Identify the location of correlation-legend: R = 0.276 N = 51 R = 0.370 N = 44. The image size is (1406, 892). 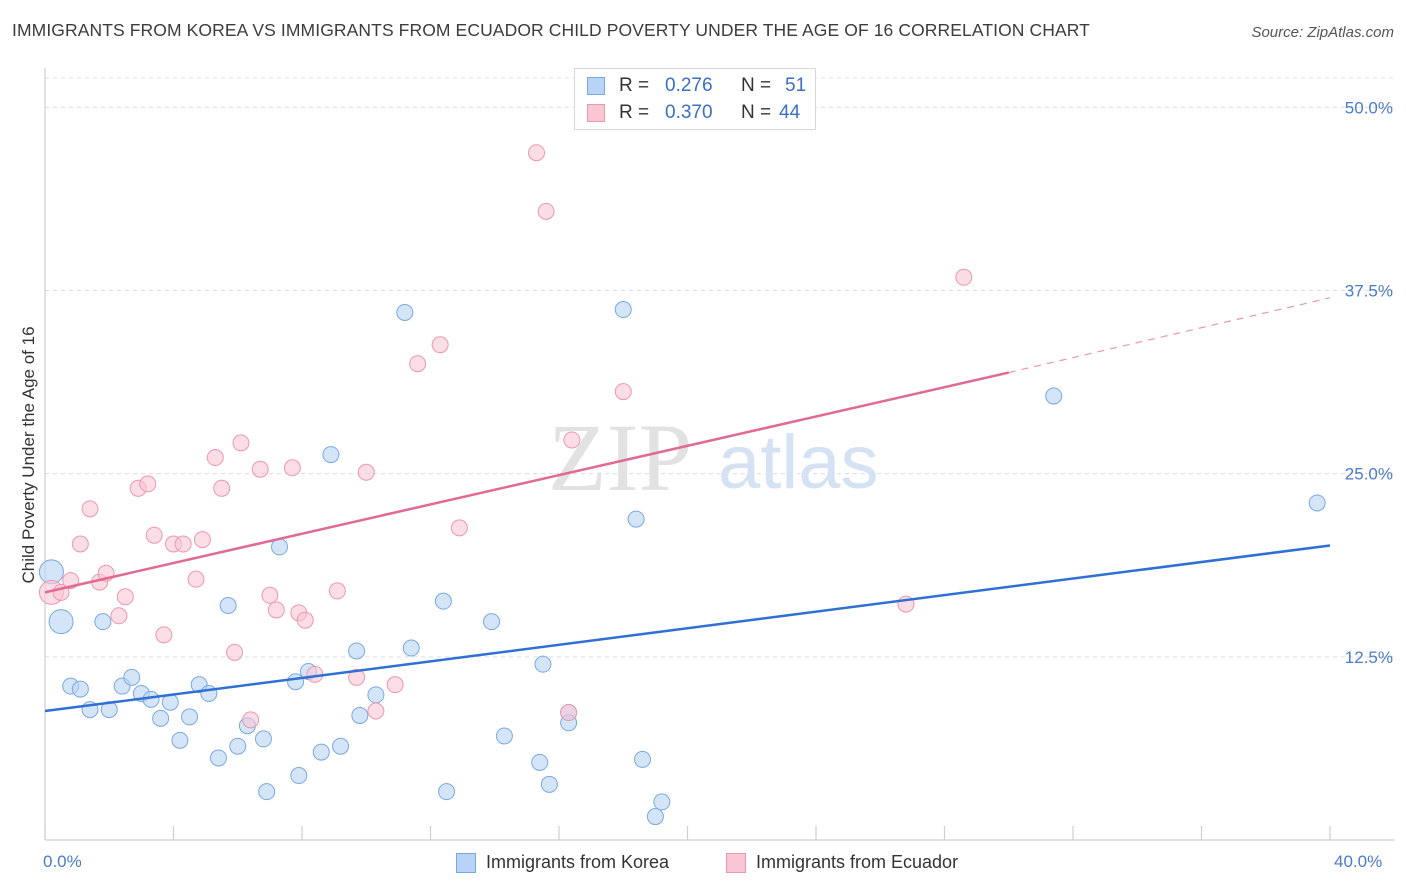
(695, 99).